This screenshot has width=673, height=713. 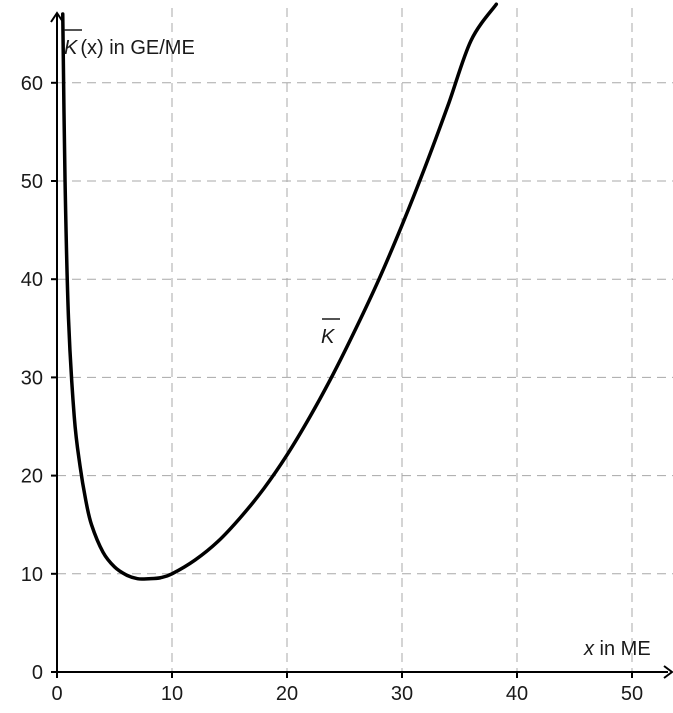 I want to click on y-tick-label-0: 0, so click(x=37, y=673).